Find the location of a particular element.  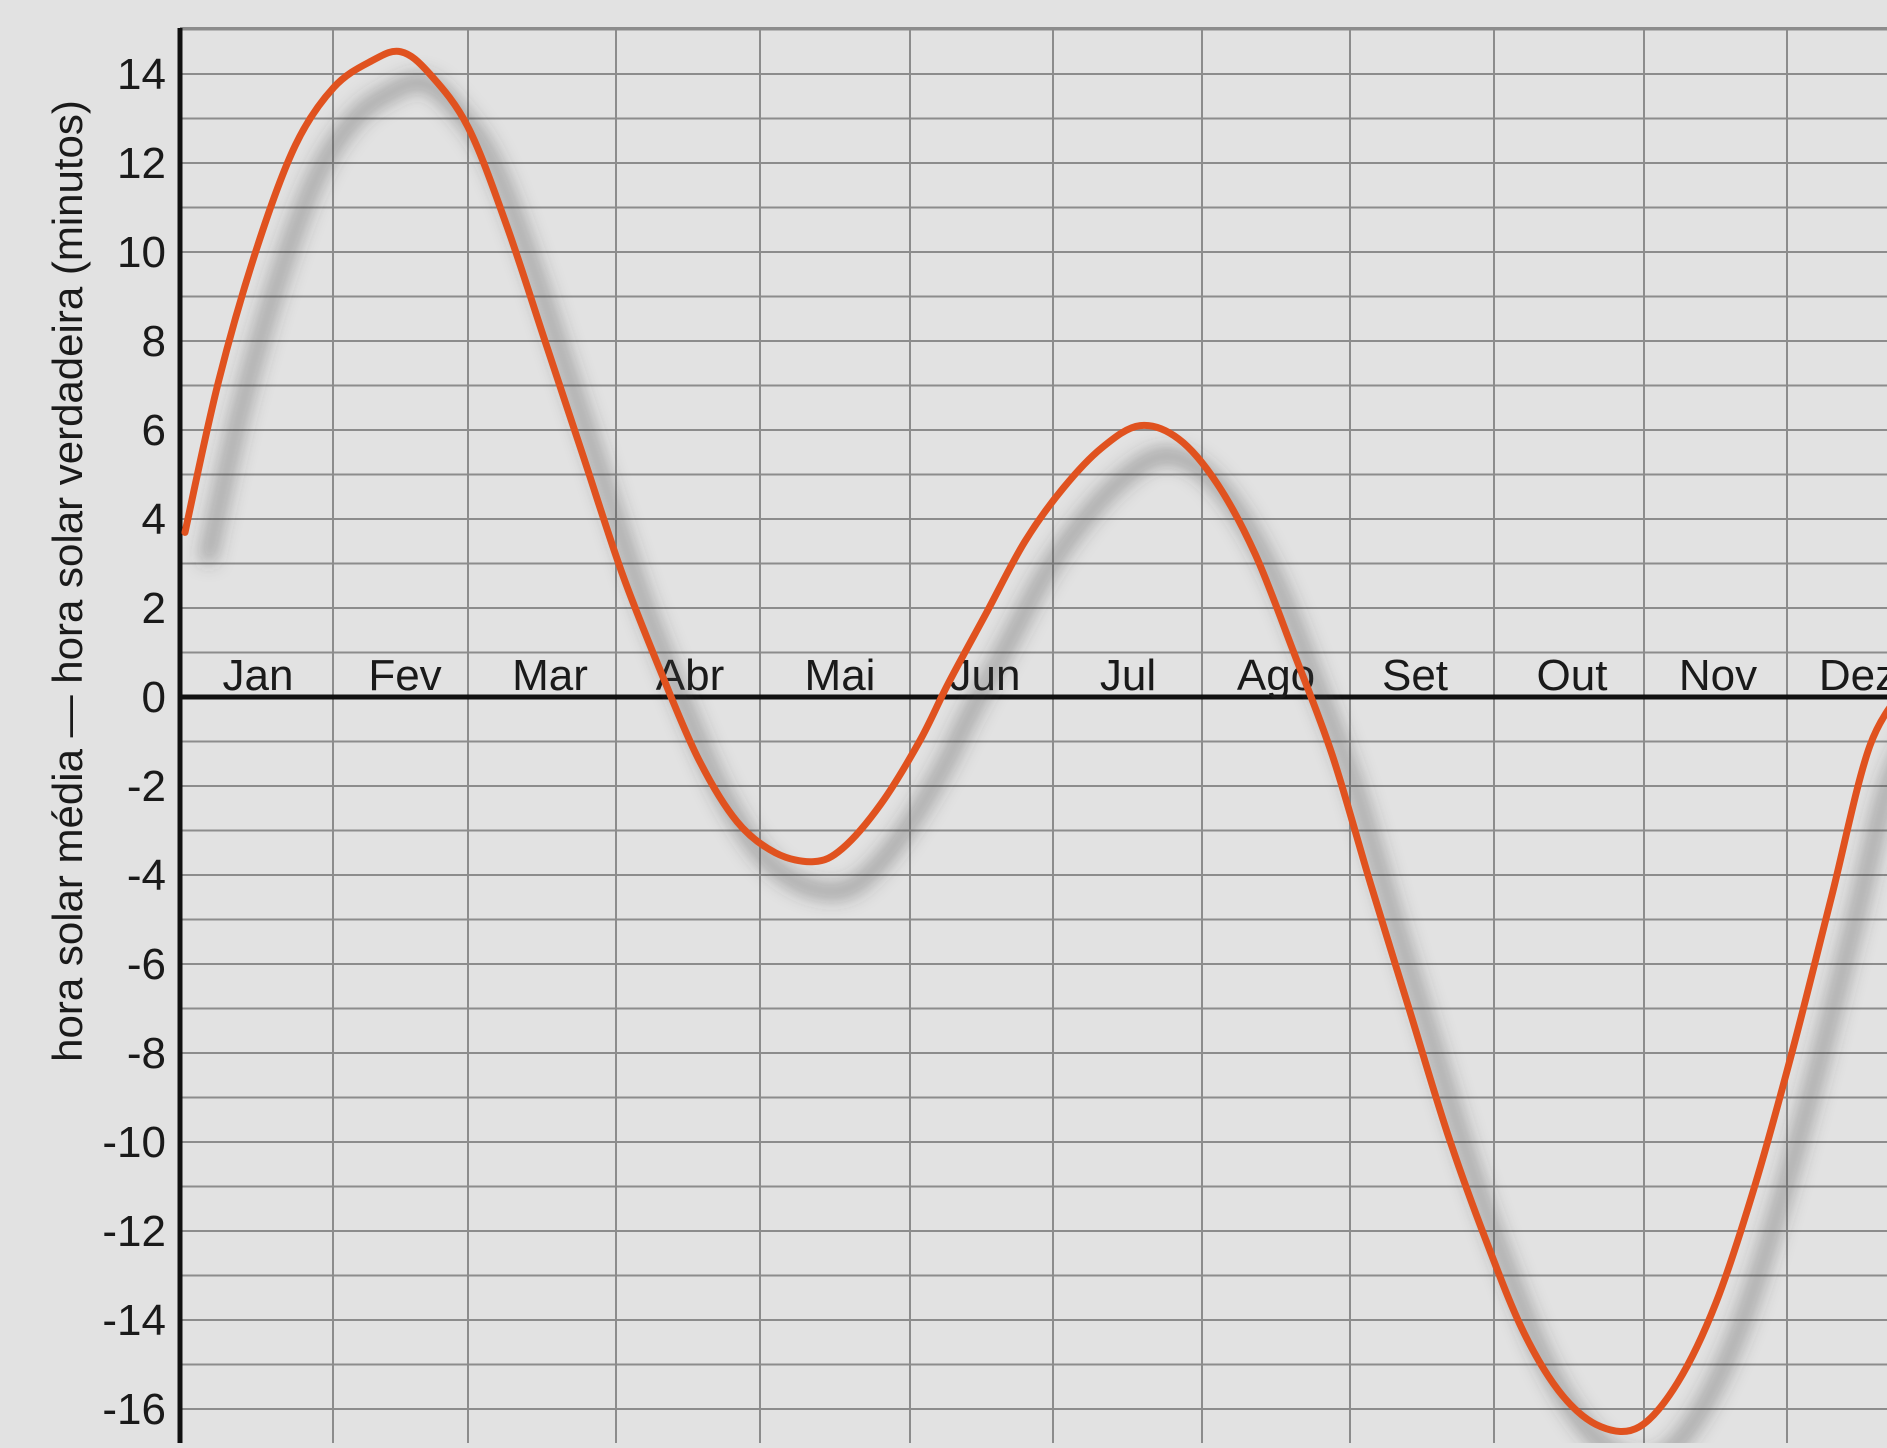

y-tick-label: -6 is located at coordinates (146, 964).